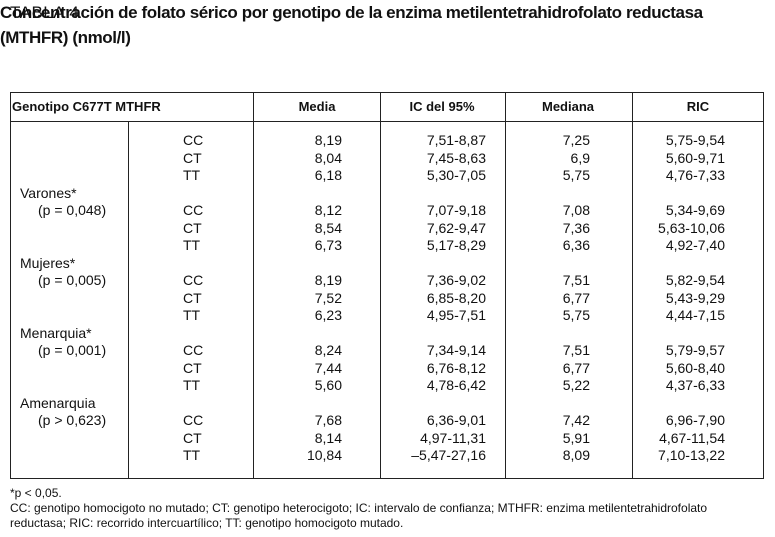  What do you see at coordinates (328, 385) in the screenshot?
I see `cell: 5,60` at bounding box center [328, 385].